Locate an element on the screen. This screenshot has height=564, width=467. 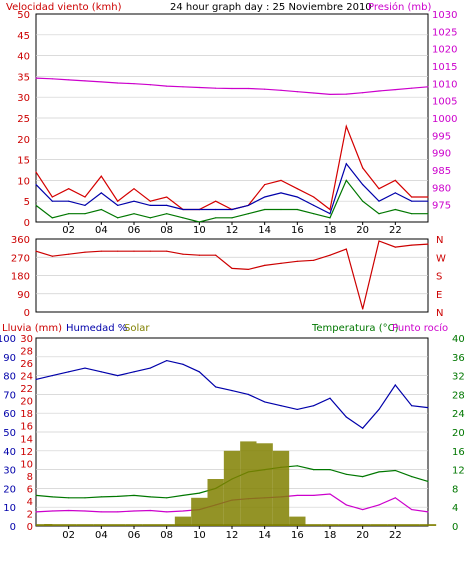
x-tick-label: 12 is located at coordinates (232, 230).